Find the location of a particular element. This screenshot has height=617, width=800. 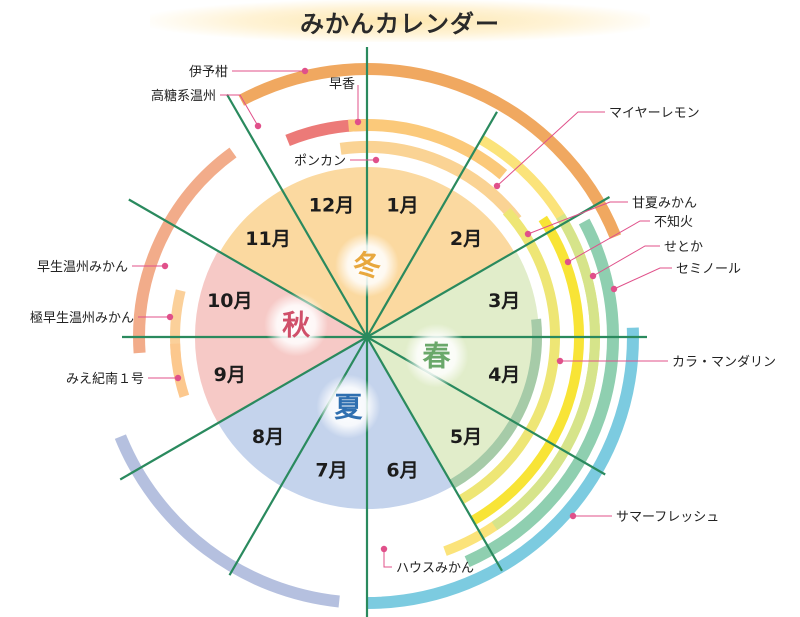

month-label: 6月 is located at coordinates (402, 470).